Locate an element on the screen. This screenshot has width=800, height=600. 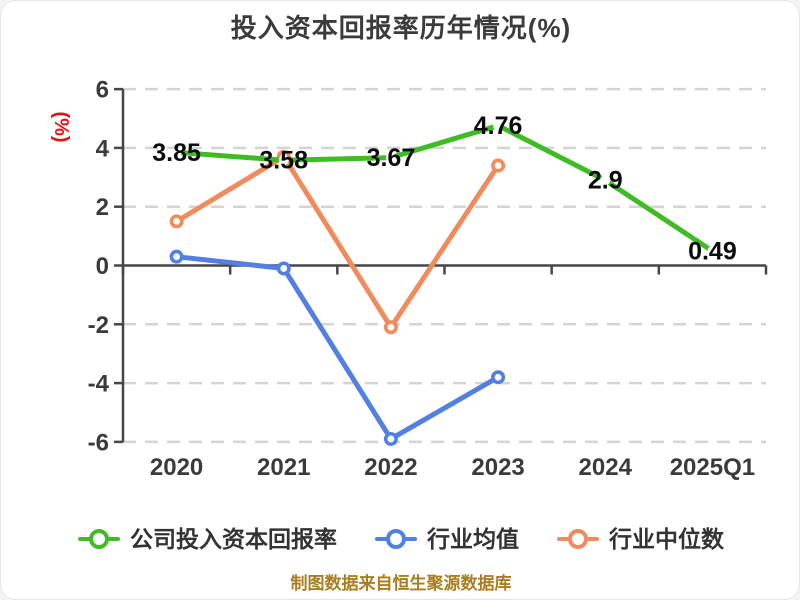
industry-median-legend-label: 行业中位数 is located at coordinates (666, 539).